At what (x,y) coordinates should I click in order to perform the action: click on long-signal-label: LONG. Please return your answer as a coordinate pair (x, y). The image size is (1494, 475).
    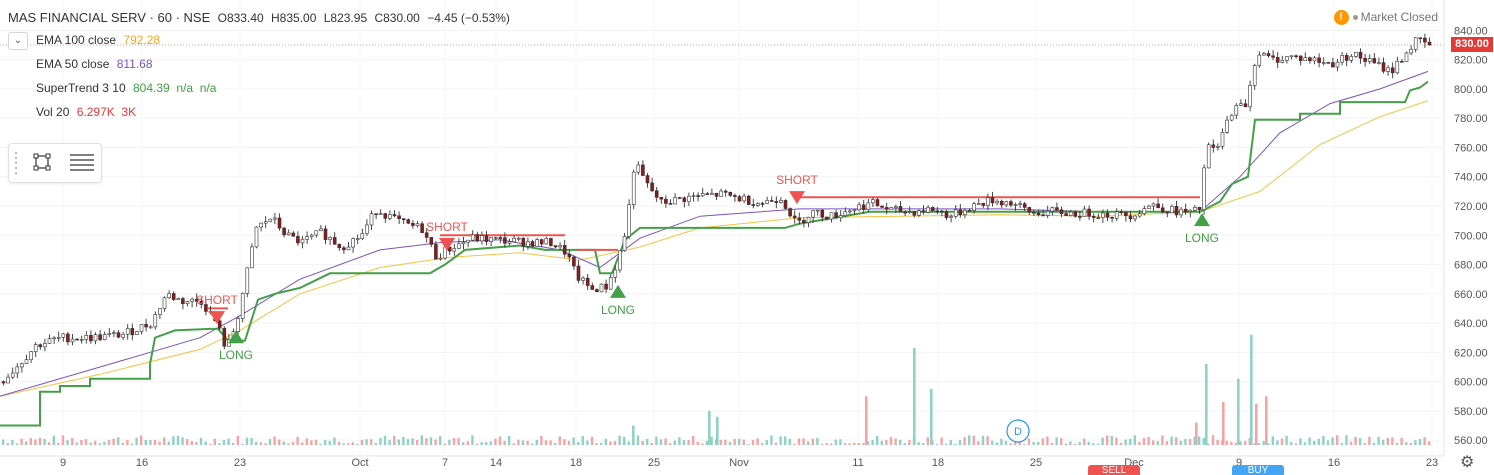
    Looking at the image, I should click on (618, 310).